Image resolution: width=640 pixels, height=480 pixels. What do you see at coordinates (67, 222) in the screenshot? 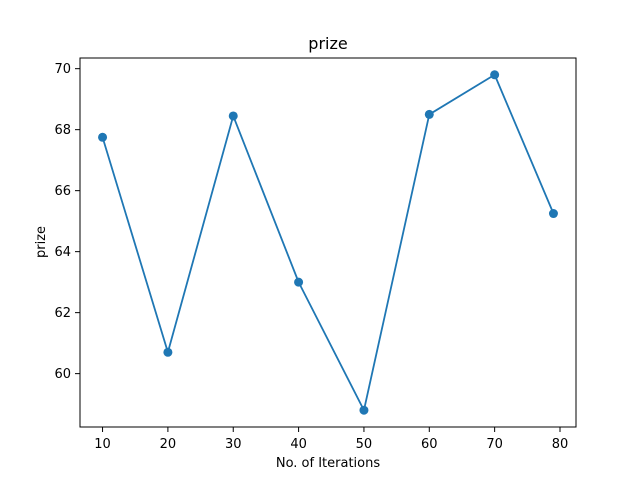
I see `y-axis-ticks: 60 62 64 66 68 70` at bounding box center [67, 222].